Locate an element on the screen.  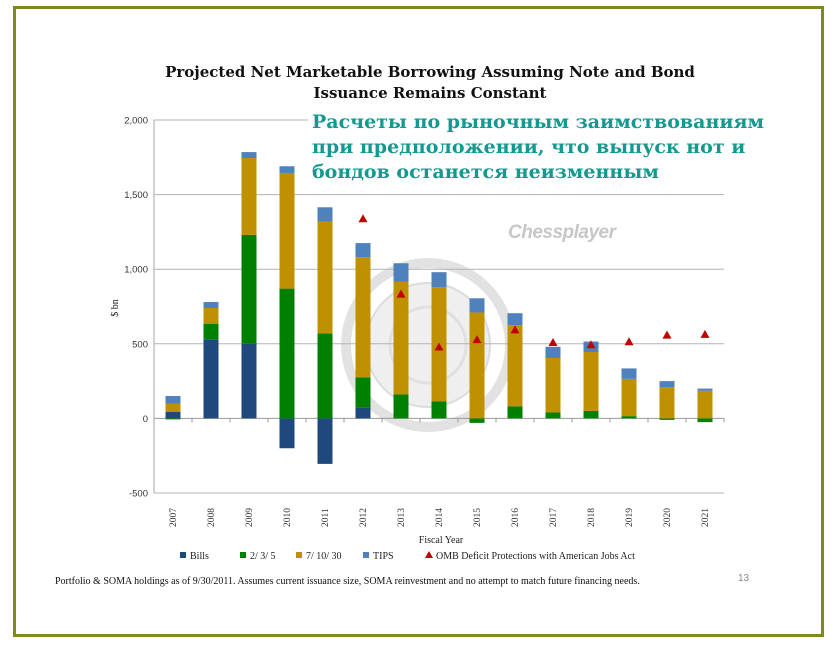
x-tick-label: 2016 is located at coordinates (516, 517).